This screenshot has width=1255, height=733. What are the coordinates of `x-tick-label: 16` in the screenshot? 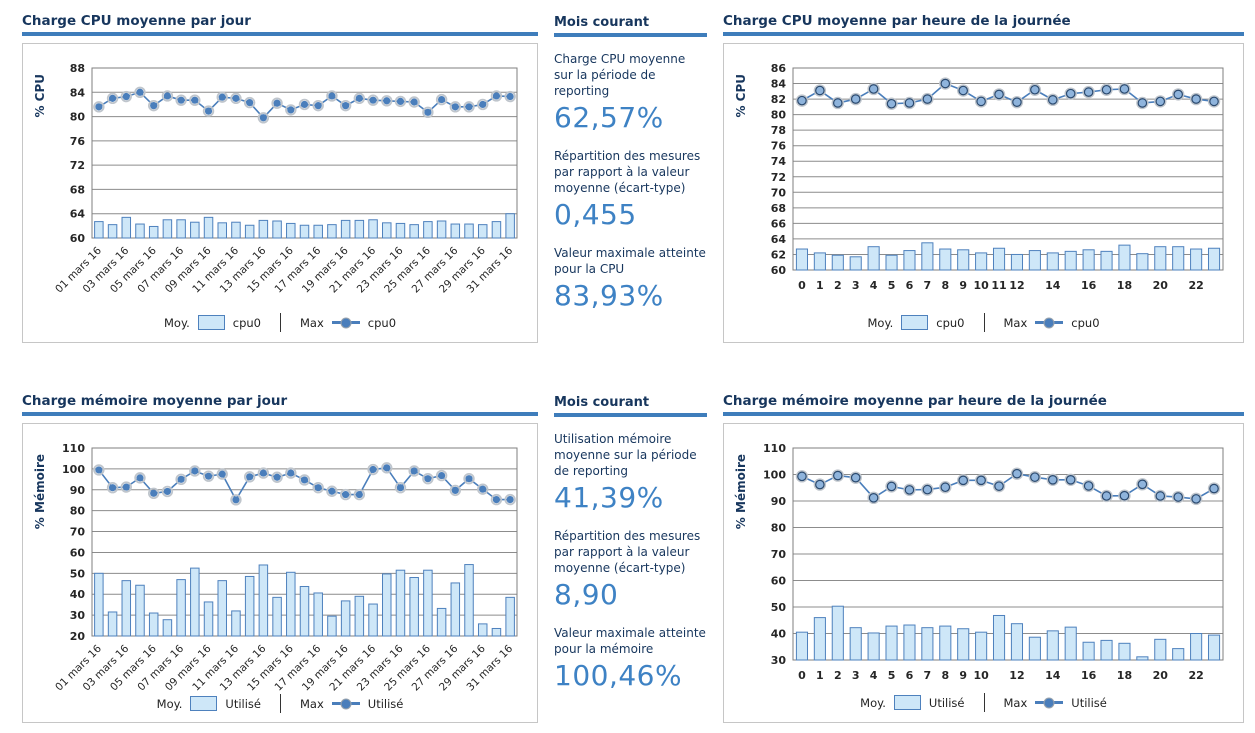 It's located at (1088, 285).